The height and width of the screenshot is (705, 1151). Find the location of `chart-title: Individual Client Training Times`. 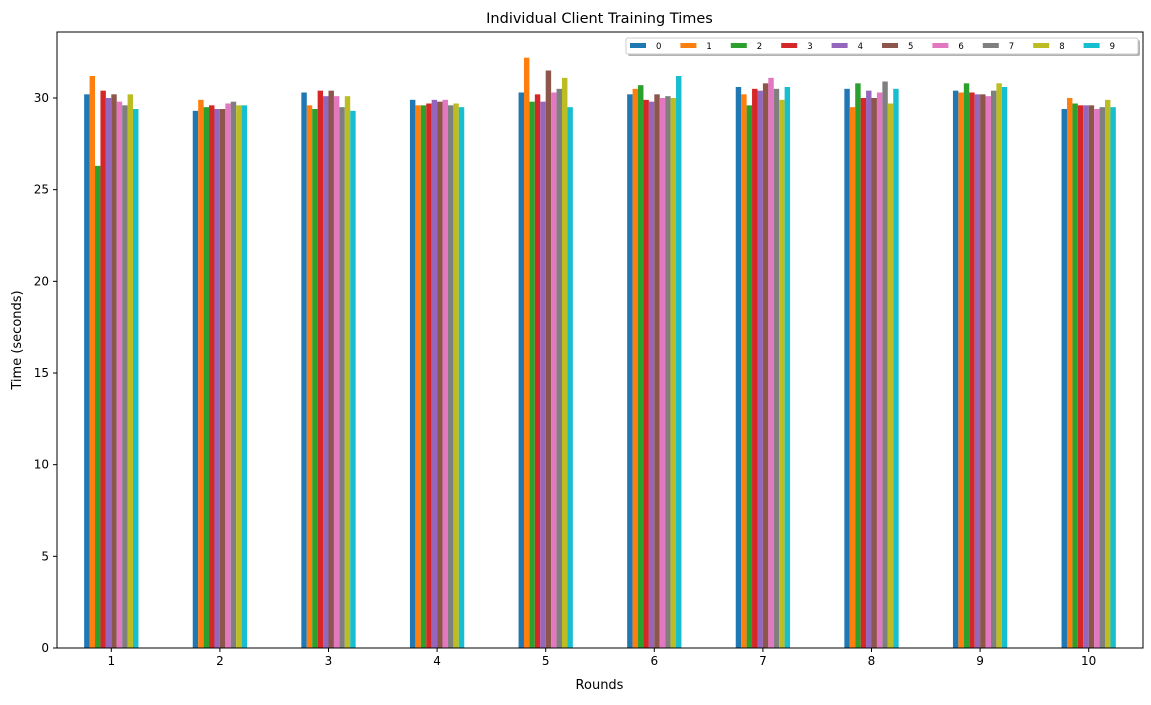

chart-title: Individual Client Training Times is located at coordinates (599, 19).